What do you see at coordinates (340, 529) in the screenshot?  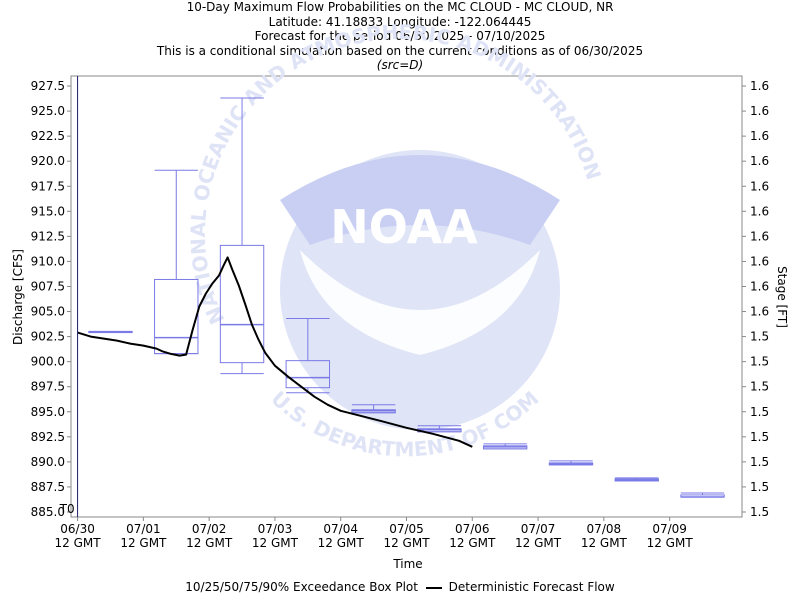 I see `x-tick-date: 07/04` at bounding box center [340, 529].